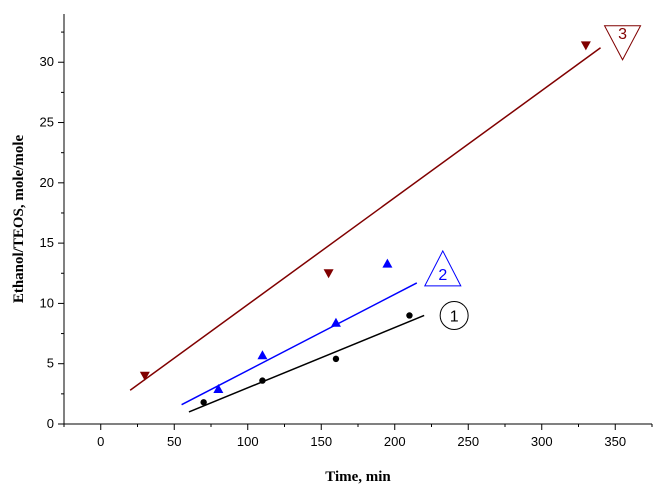  Describe the element at coordinates (395, 441) in the screenshot. I see `x-tick-label: 200` at that location.